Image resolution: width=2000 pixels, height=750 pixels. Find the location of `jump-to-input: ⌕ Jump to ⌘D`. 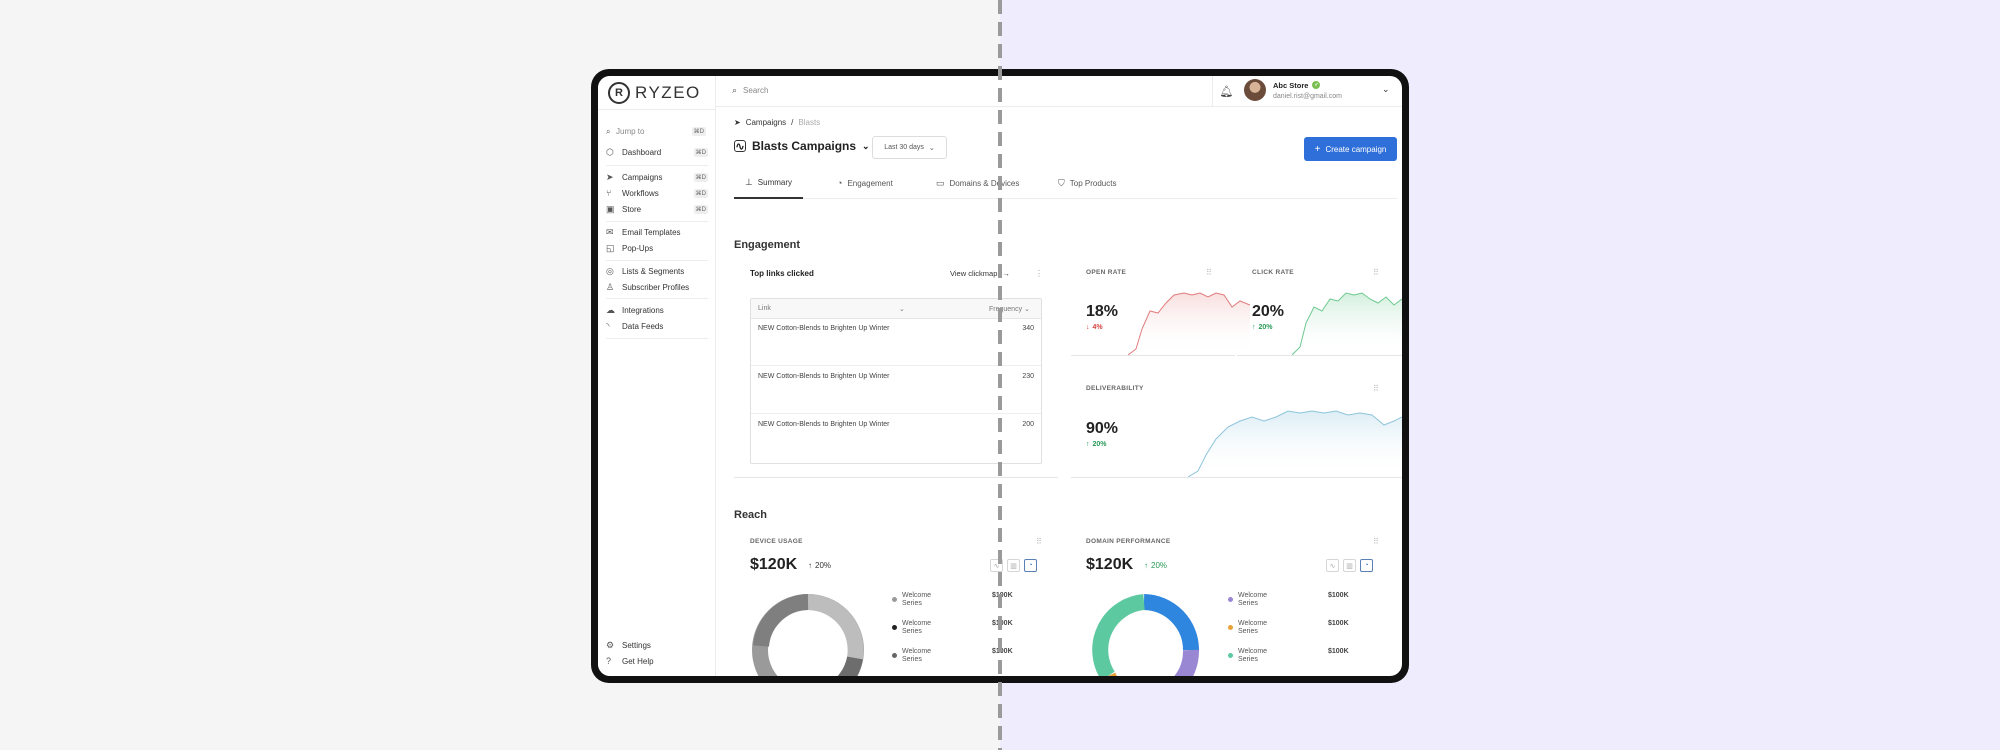

jump-to-input: ⌕ Jump to ⌘D is located at coordinates (656, 131).